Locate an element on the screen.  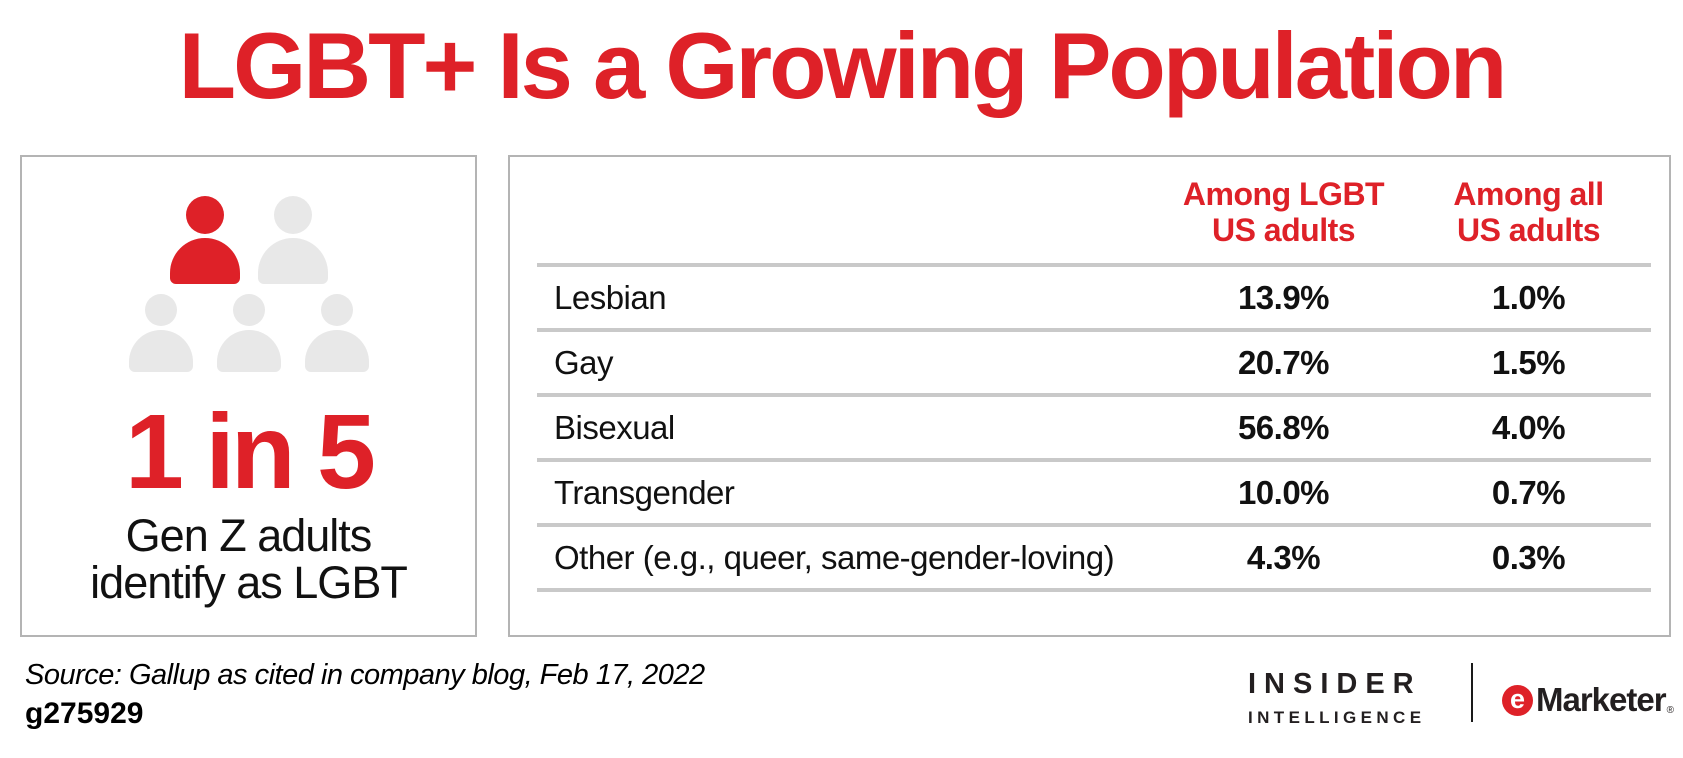
emarketer-logo: e Marketer ® is located at coordinates (1588, 700).